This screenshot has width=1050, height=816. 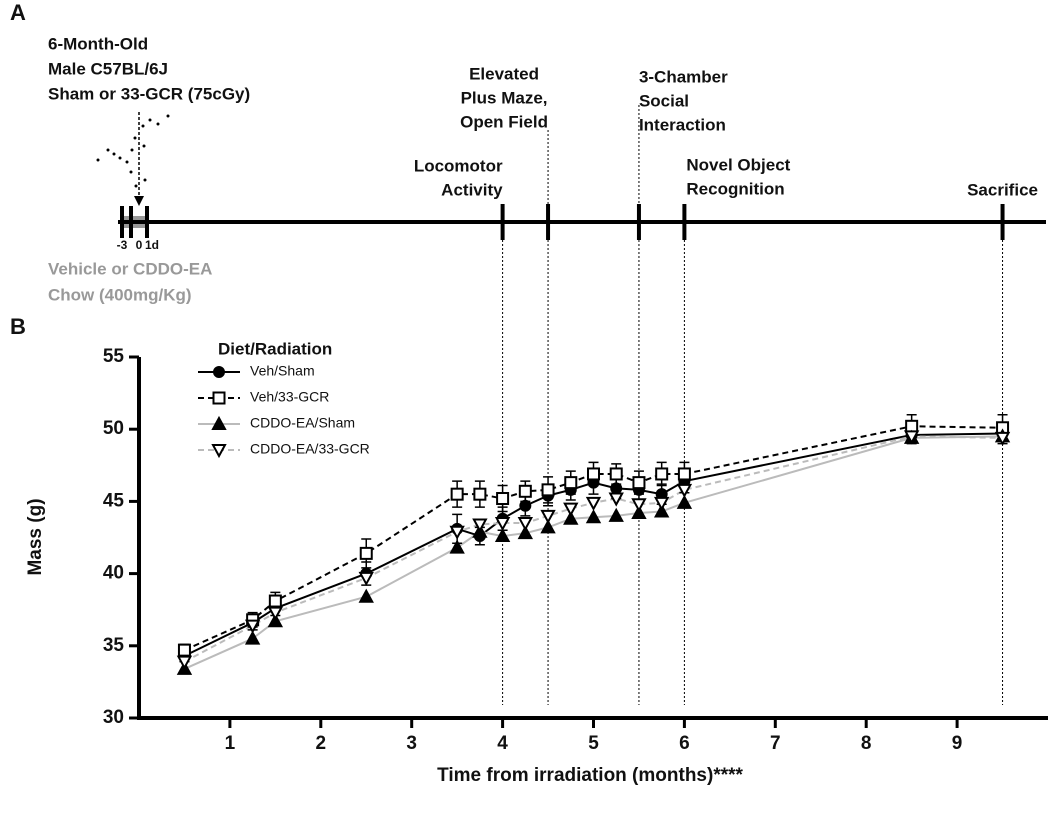 What do you see at coordinates (108, 68) in the screenshot?
I see `cohort-text: Male C57BL/6J` at bounding box center [108, 68].